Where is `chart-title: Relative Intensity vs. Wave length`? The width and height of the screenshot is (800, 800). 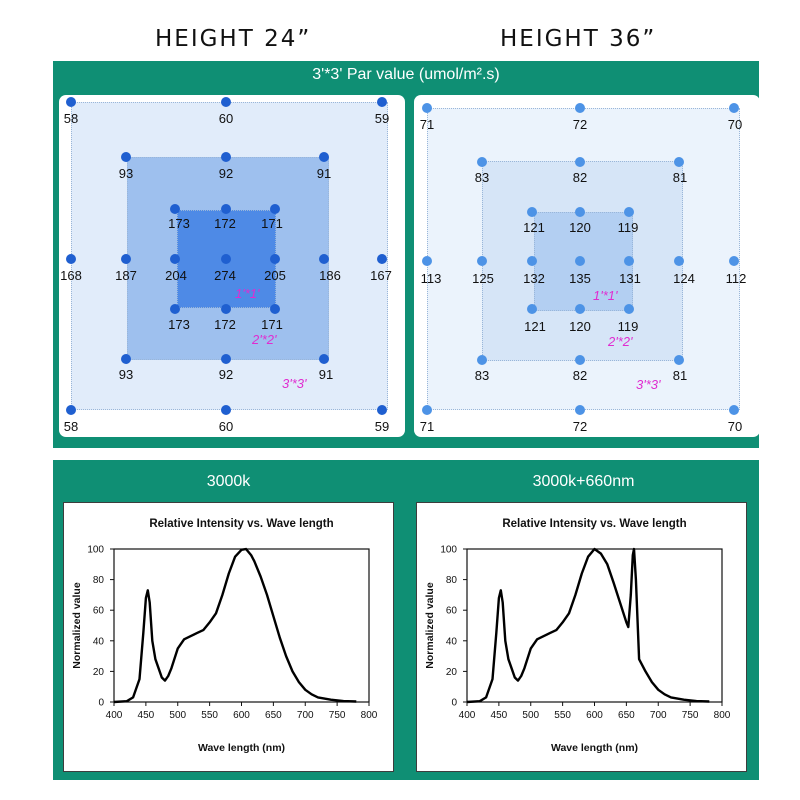 chart-title: Relative Intensity vs. Wave length is located at coordinates (241, 524).